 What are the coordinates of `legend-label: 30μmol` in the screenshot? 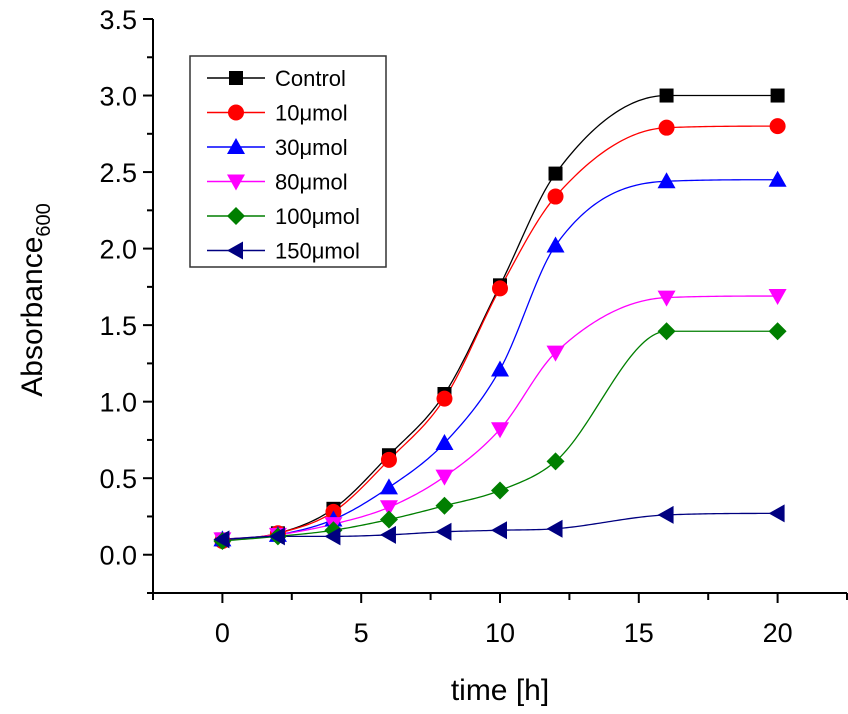 It's located at (311, 147).